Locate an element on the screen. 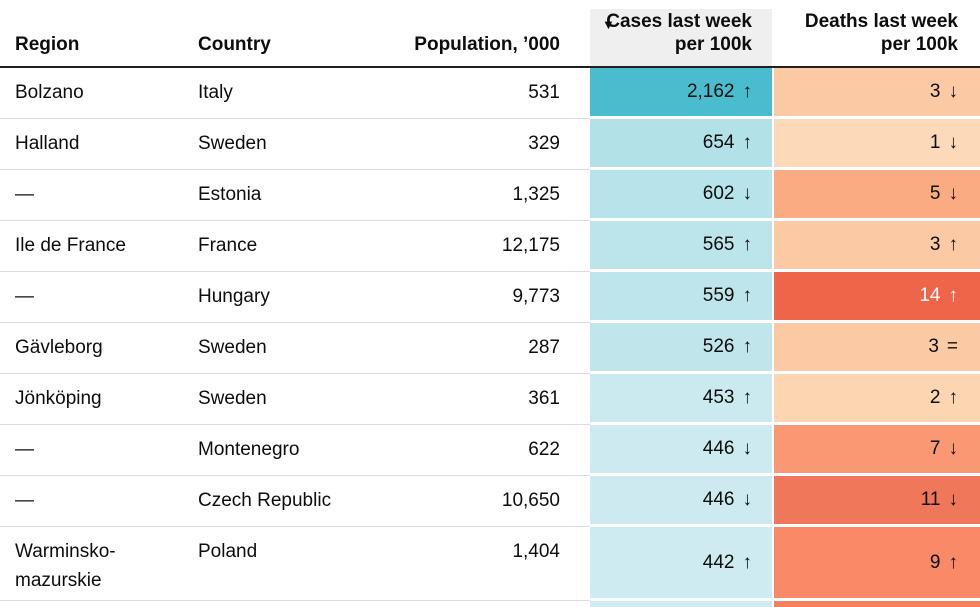  deaths-value: 5 is located at coordinates (935, 194).